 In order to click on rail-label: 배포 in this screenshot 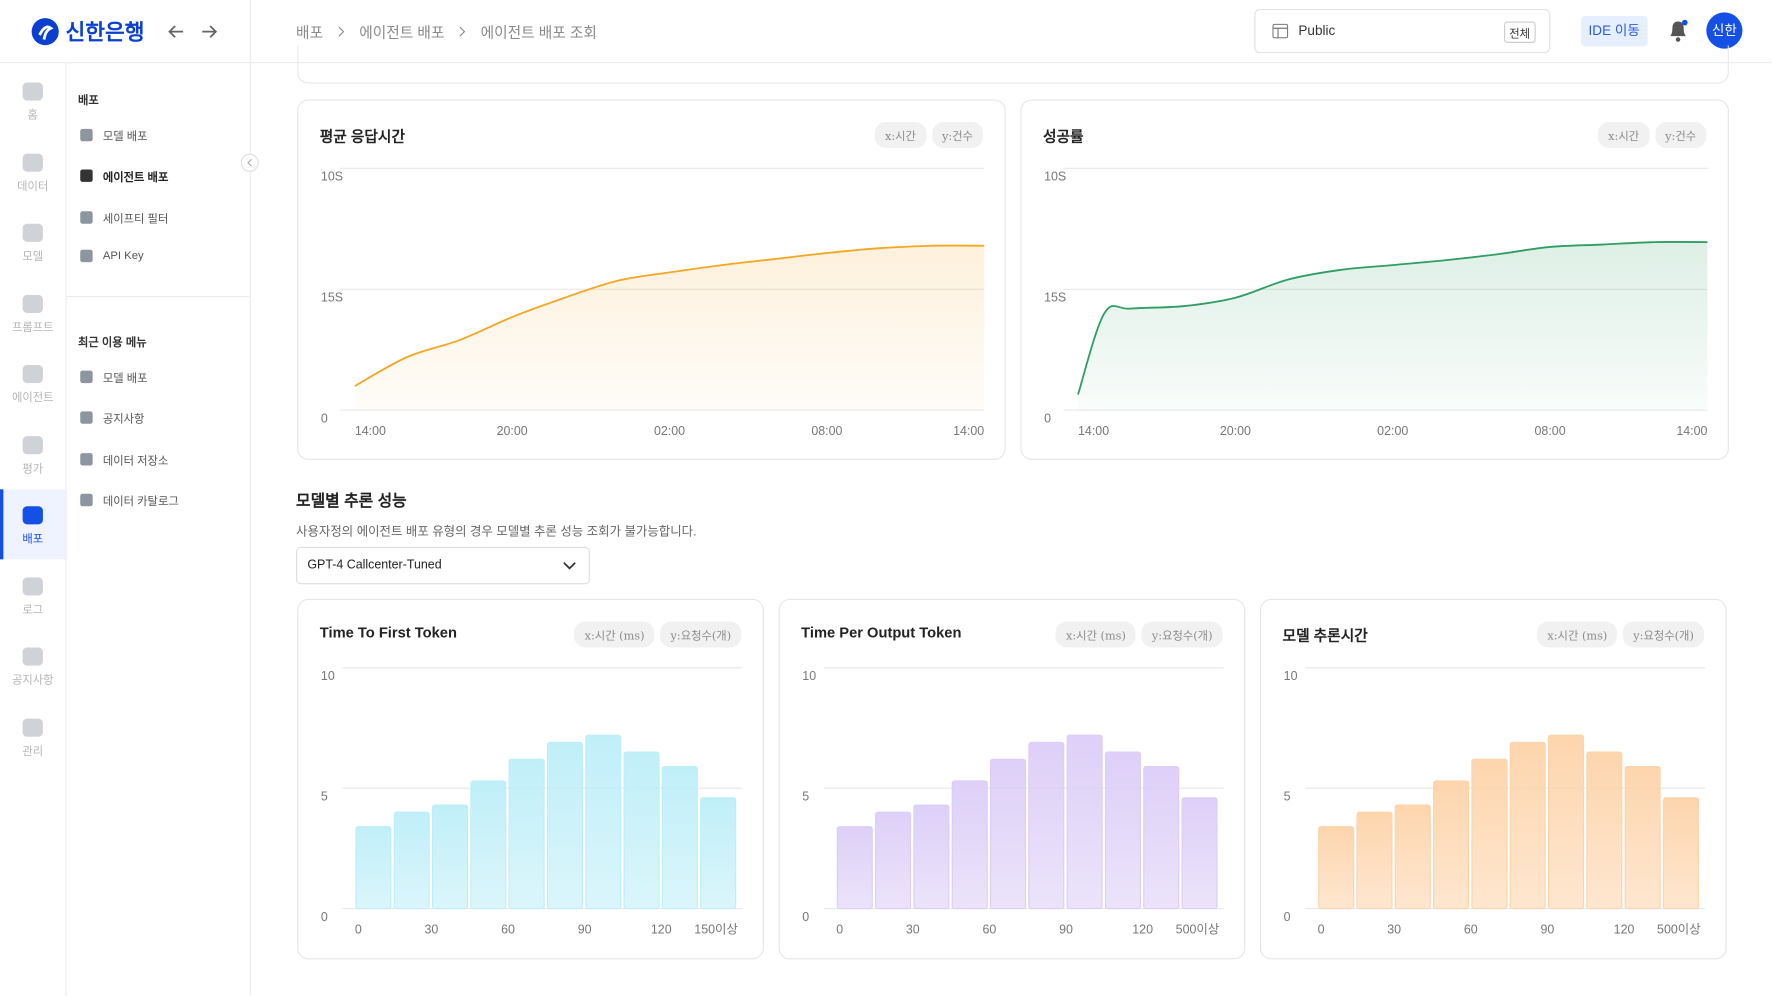, I will do `click(33, 539)`.